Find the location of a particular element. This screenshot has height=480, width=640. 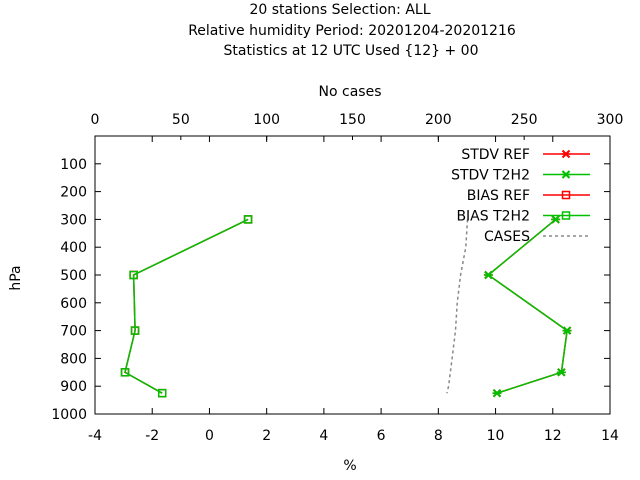

x-tick-label: 8 is located at coordinates (438, 436).